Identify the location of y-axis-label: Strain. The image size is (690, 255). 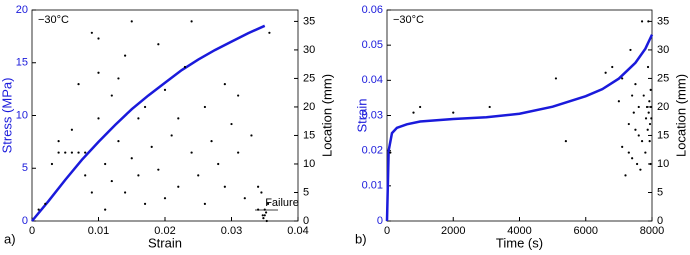
(361, 116).